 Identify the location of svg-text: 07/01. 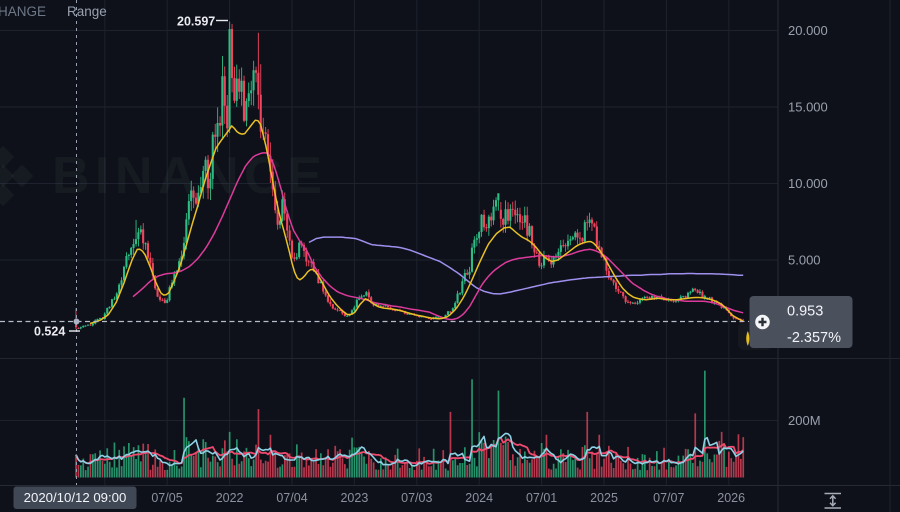
(541, 498).